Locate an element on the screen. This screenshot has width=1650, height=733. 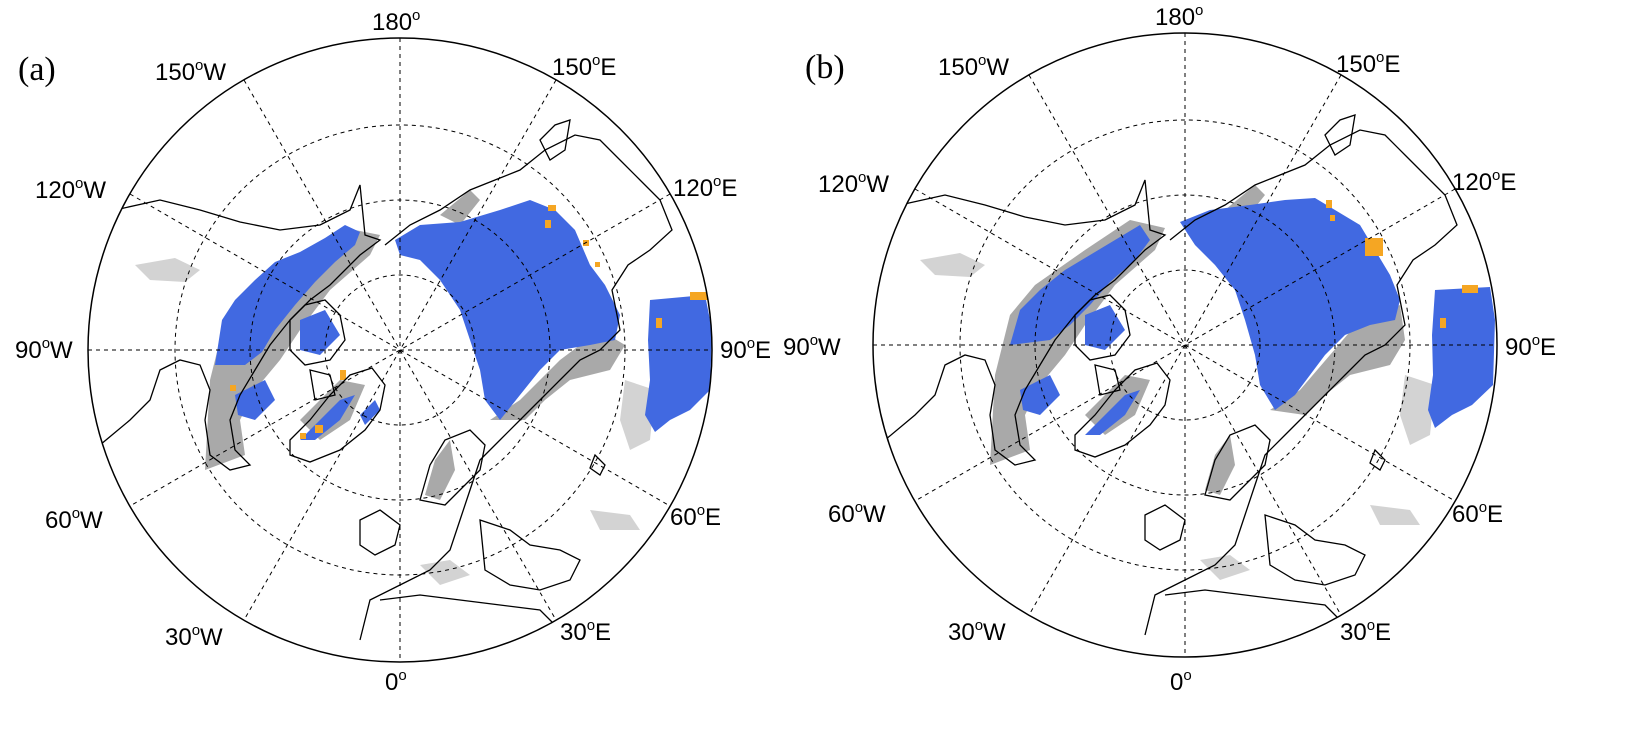
panel-b-coast-kamchatka is located at coordinates (1340, 135).